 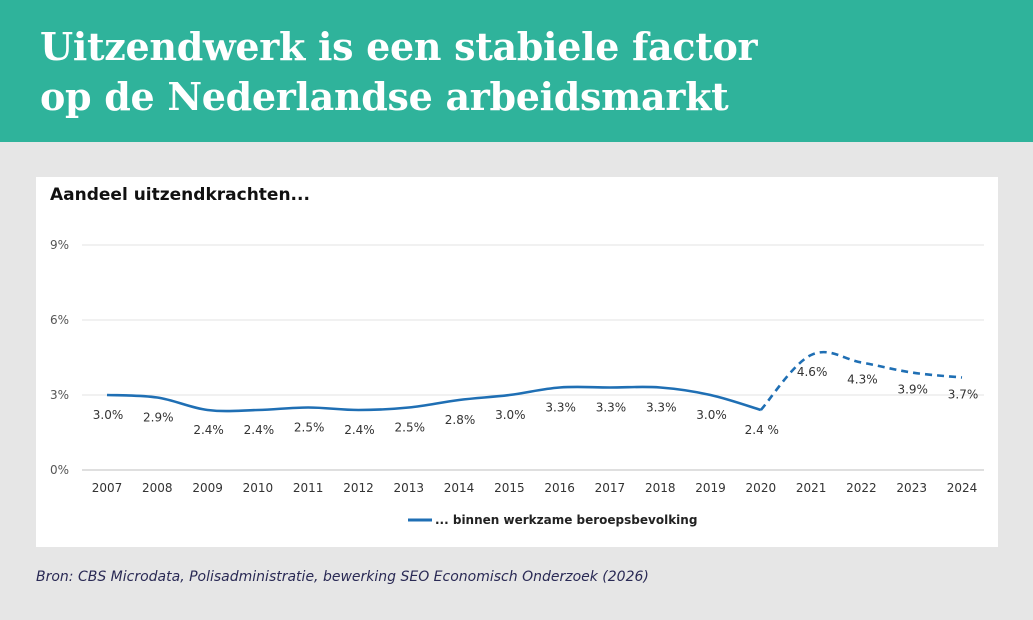 I want to click on x-tick-label: 2018, so click(x=660, y=488).